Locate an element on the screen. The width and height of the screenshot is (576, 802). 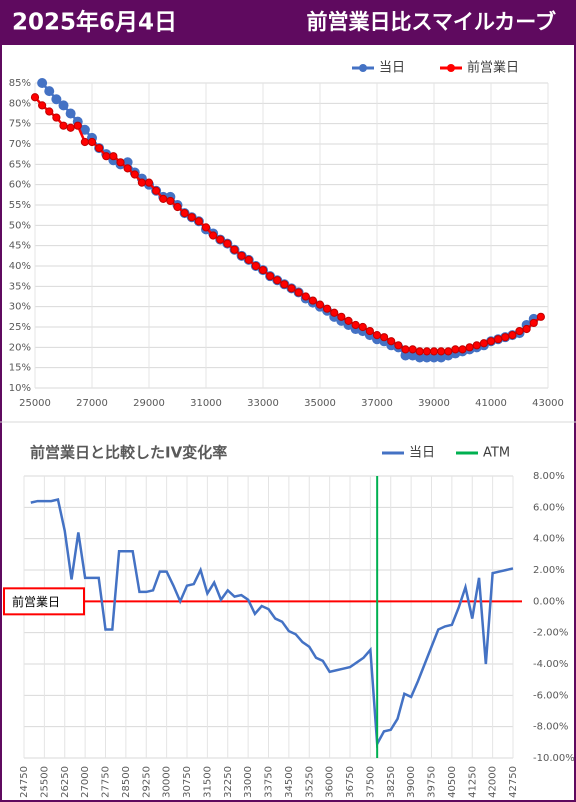
y-tick-label: -2.00% is located at coordinates (550, 633).